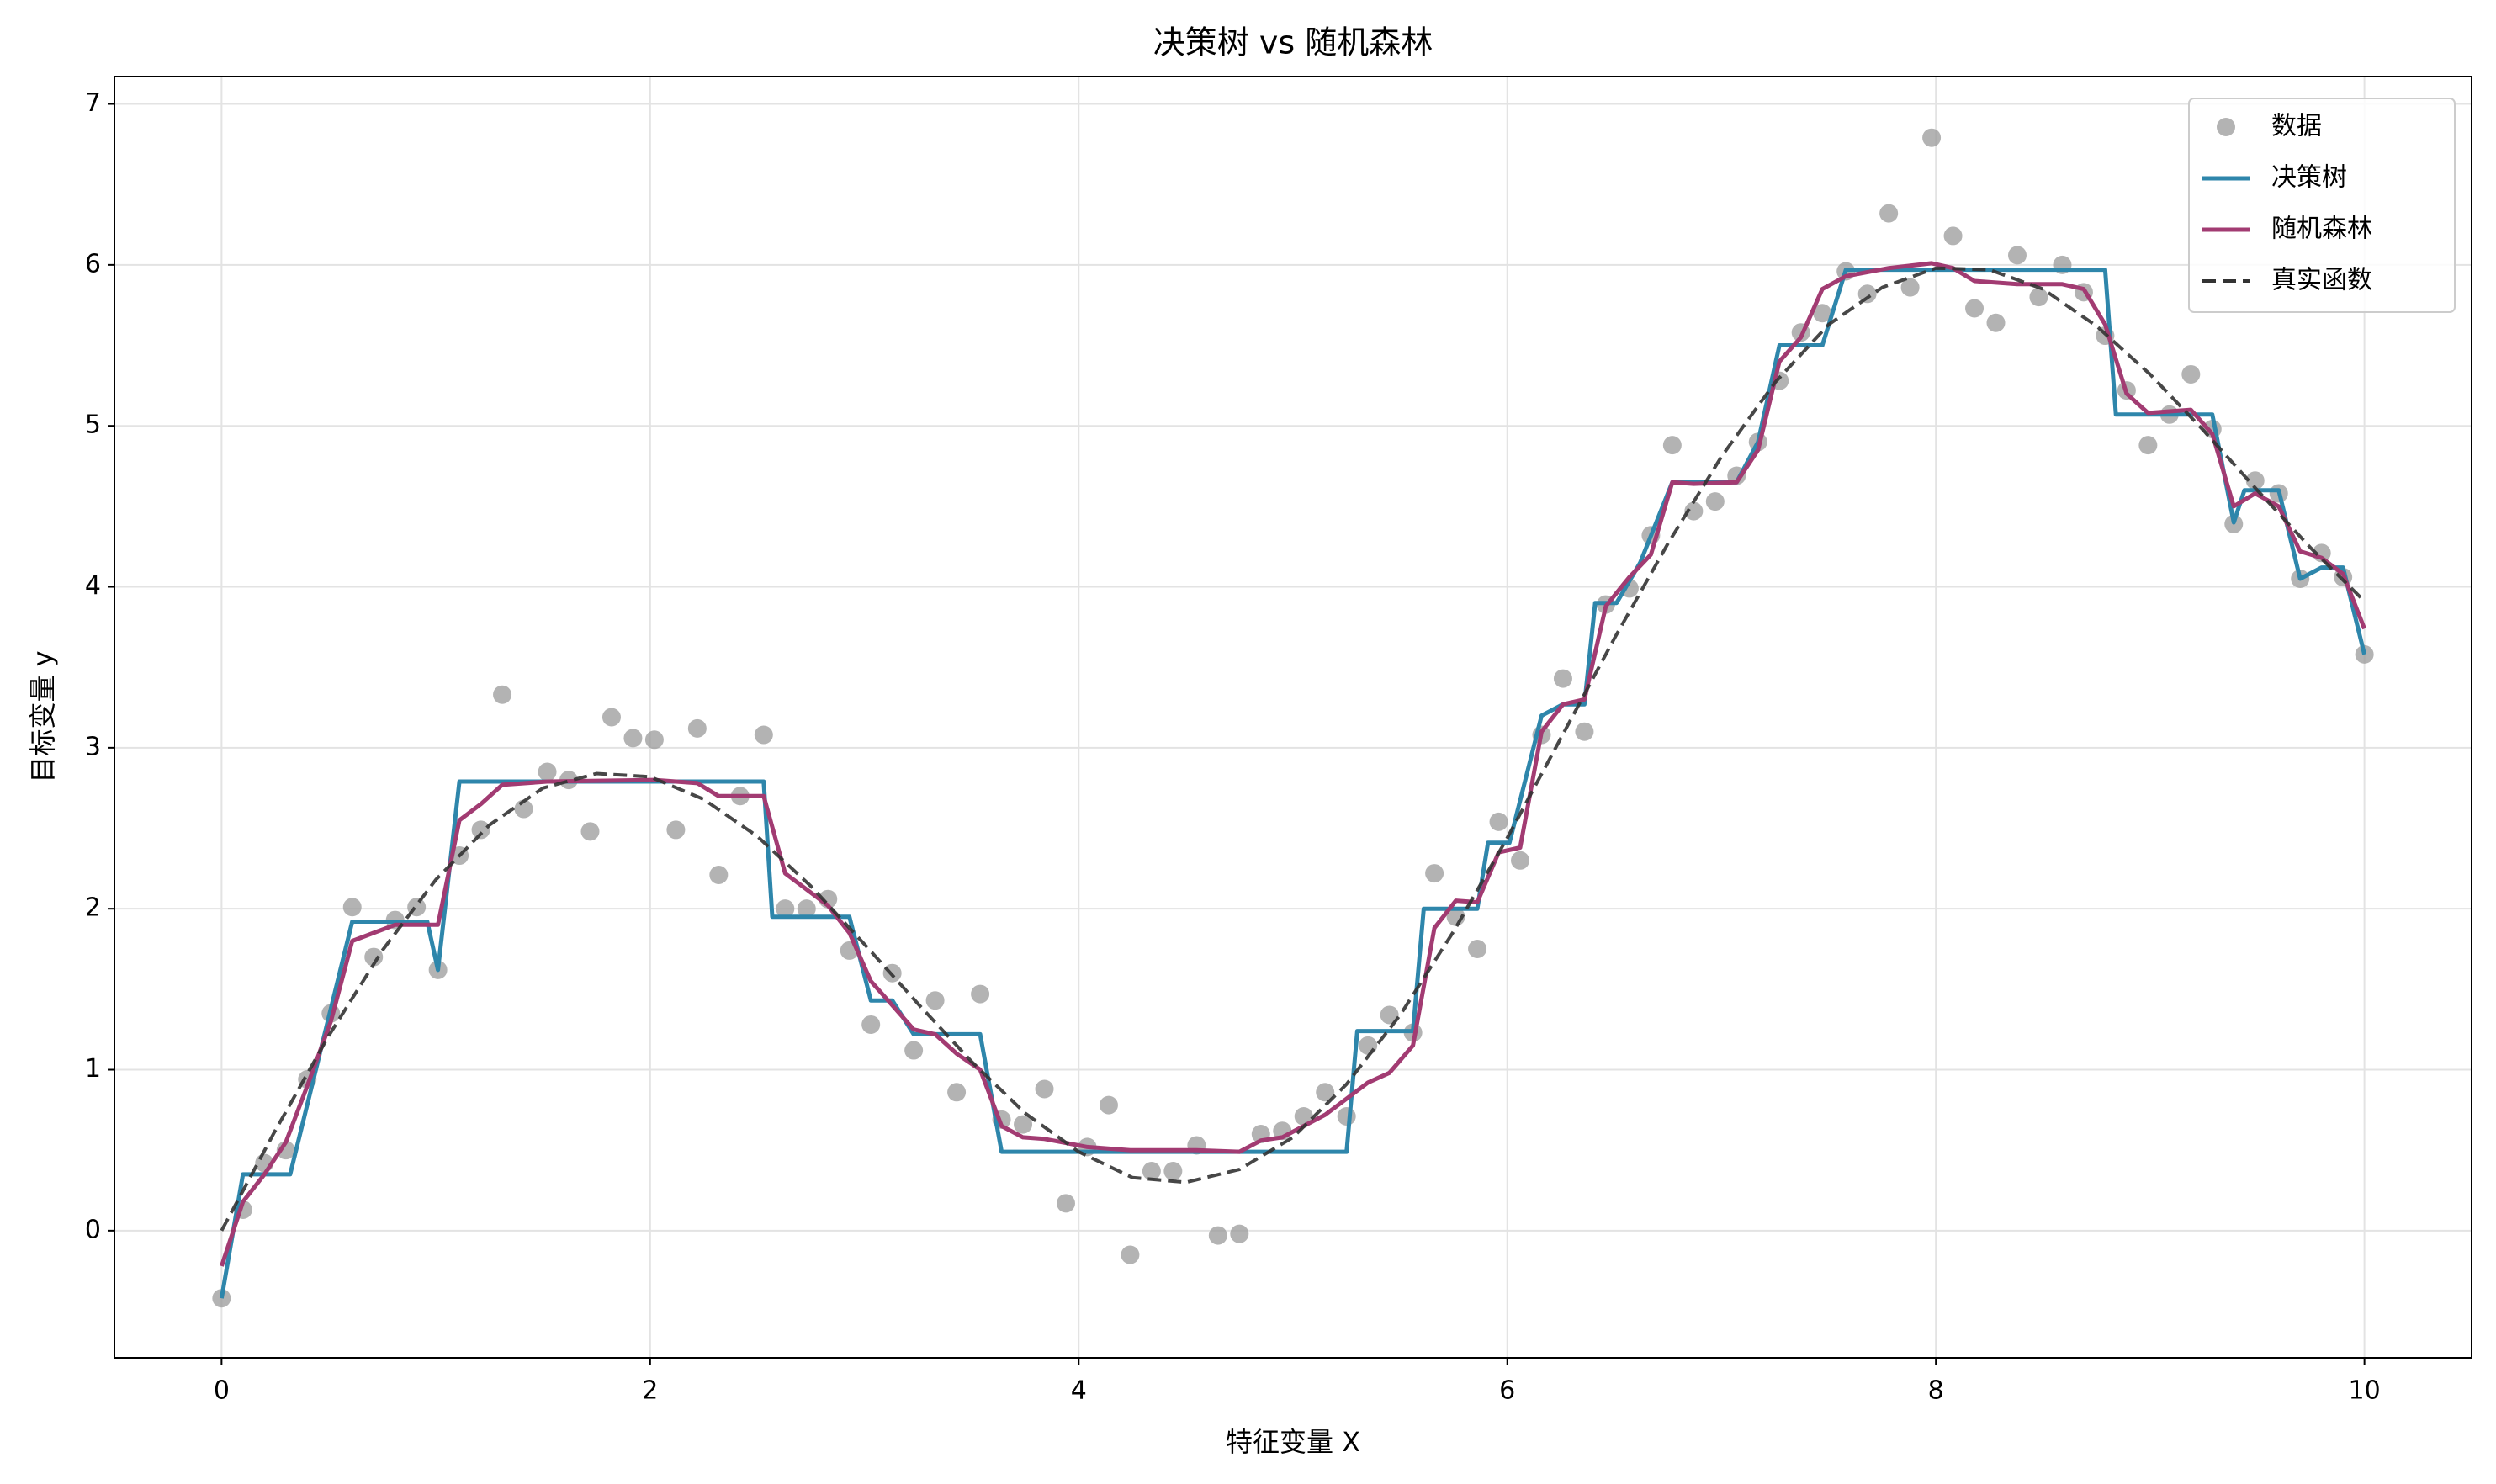 This screenshot has height=1484, width=2496. I want to click on y-tick-label: 2, so click(93, 908).